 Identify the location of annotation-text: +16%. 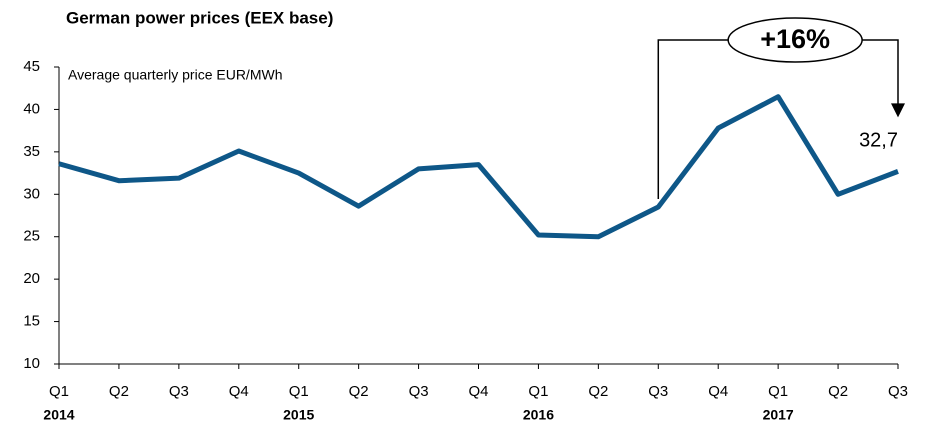
(795, 39).